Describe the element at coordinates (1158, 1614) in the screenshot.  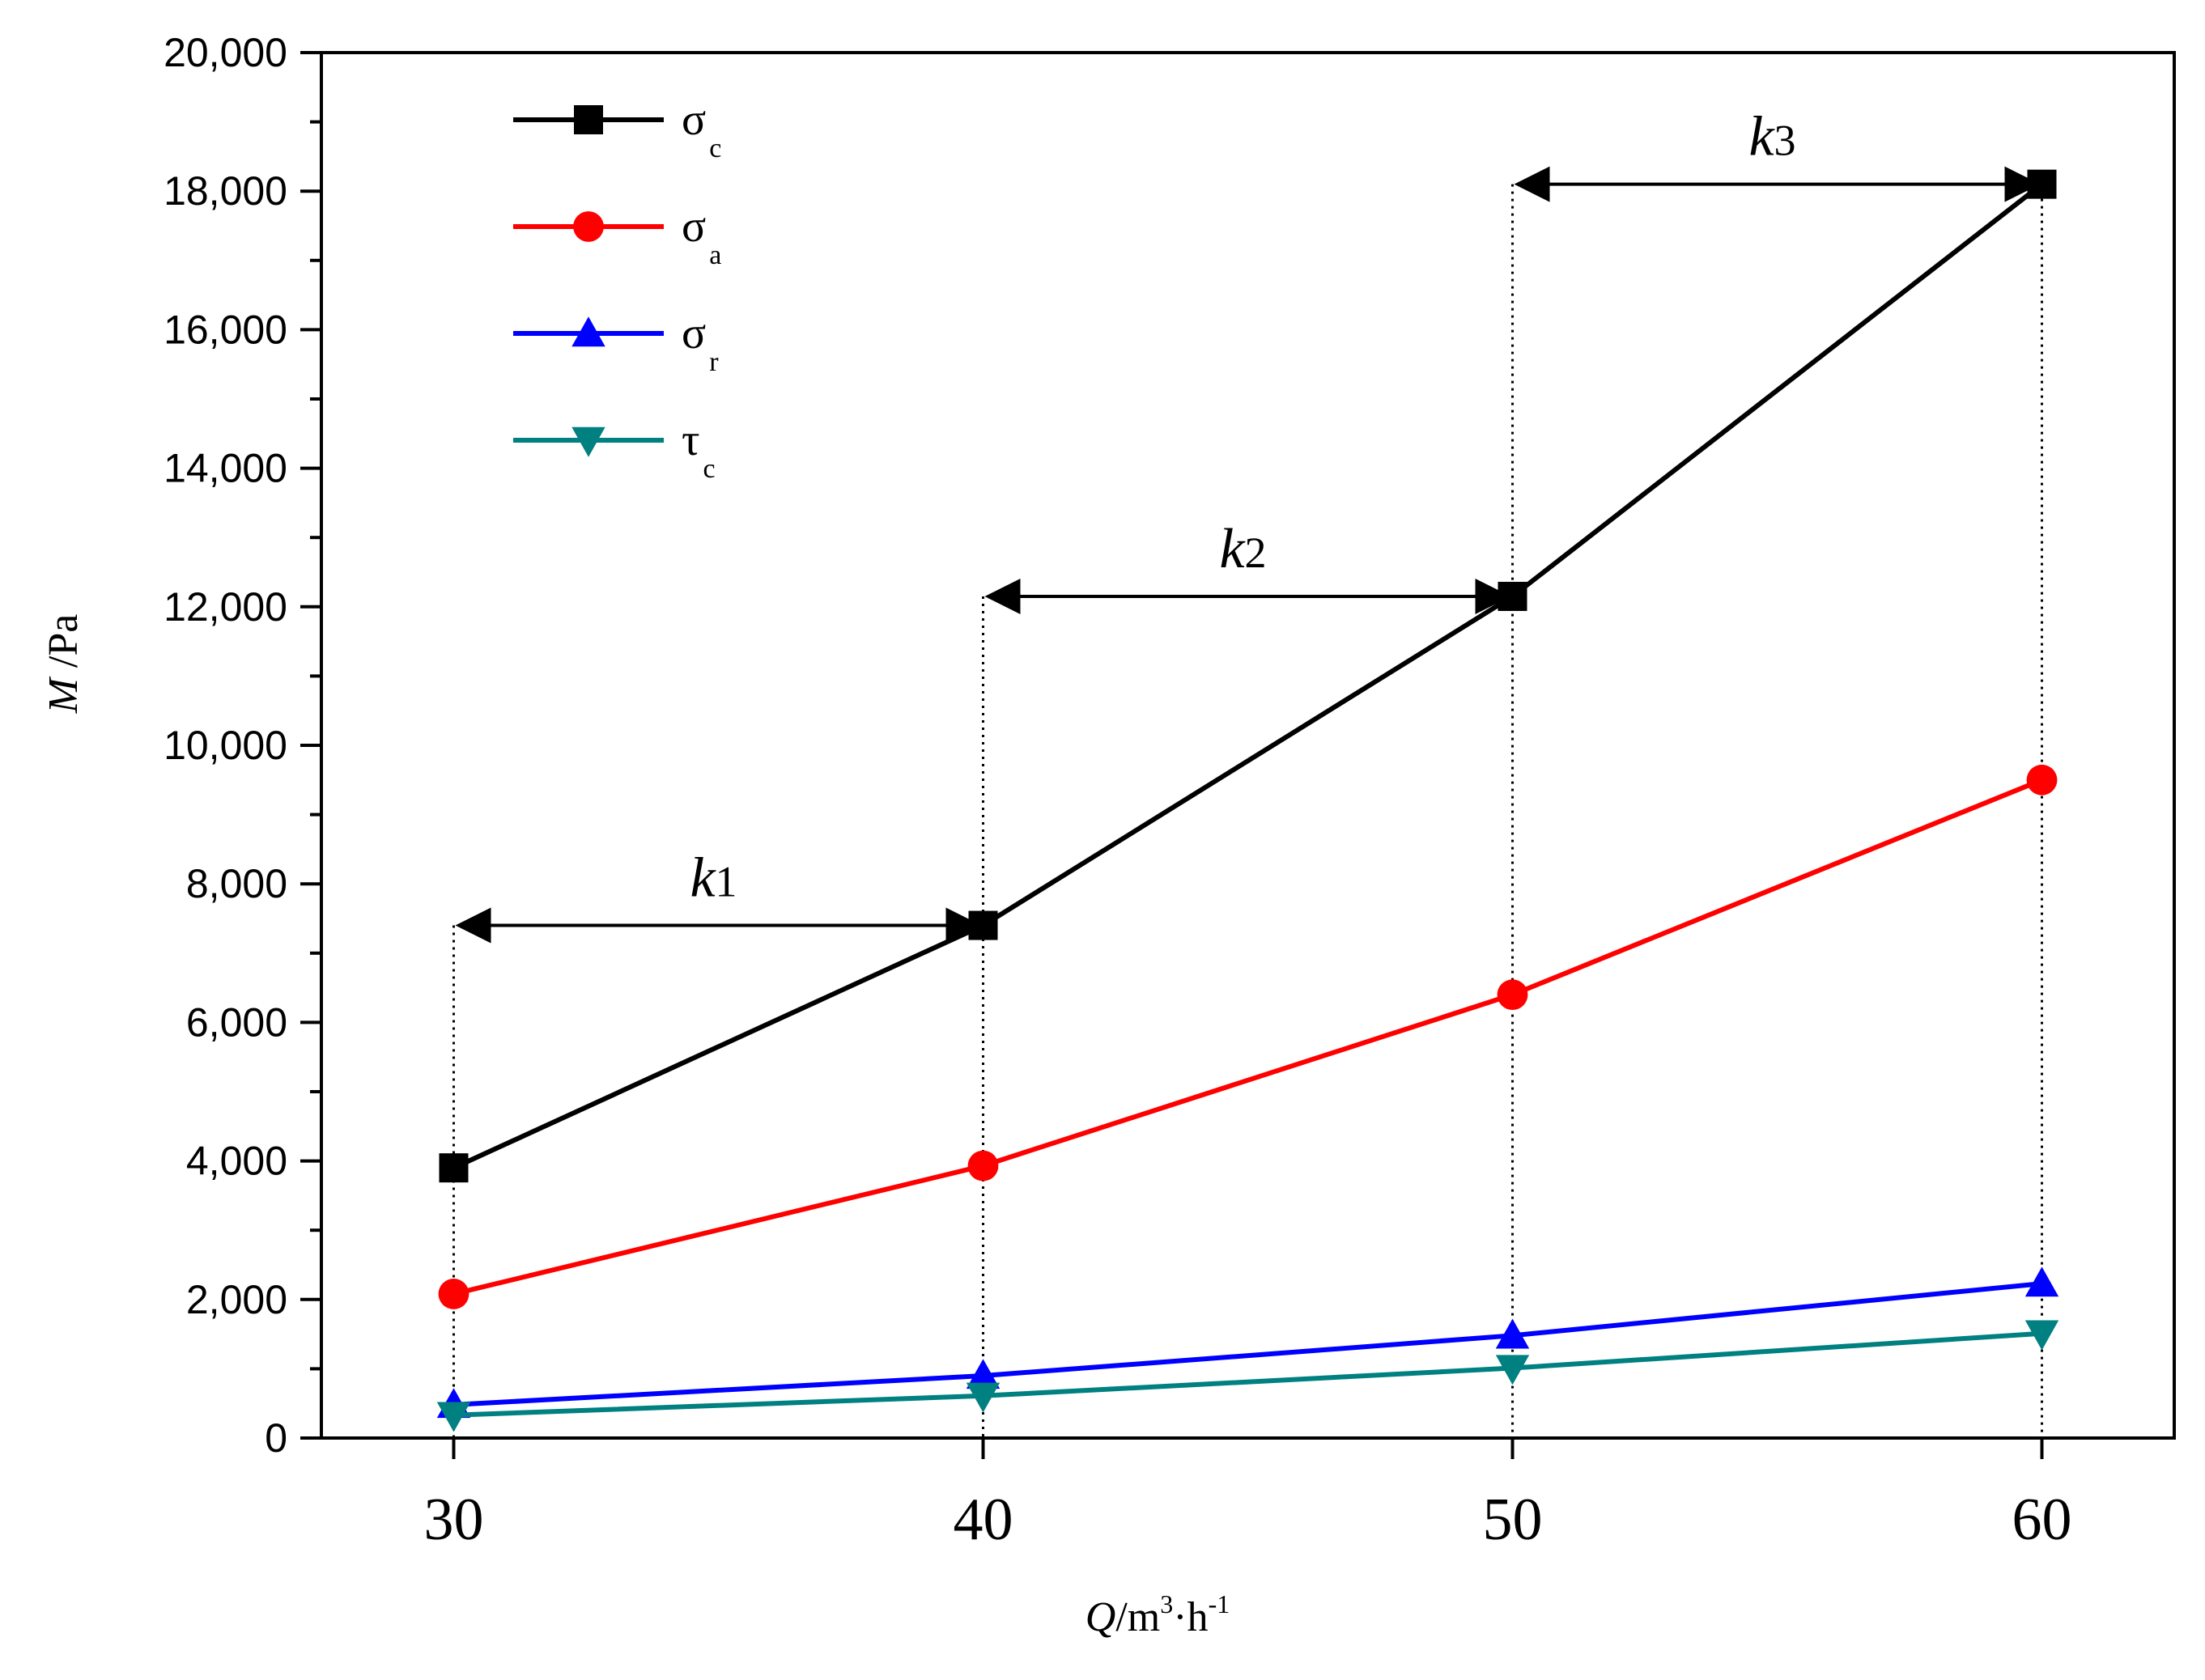
I see `x-axis-title: Q/m3·h-1` at that location.